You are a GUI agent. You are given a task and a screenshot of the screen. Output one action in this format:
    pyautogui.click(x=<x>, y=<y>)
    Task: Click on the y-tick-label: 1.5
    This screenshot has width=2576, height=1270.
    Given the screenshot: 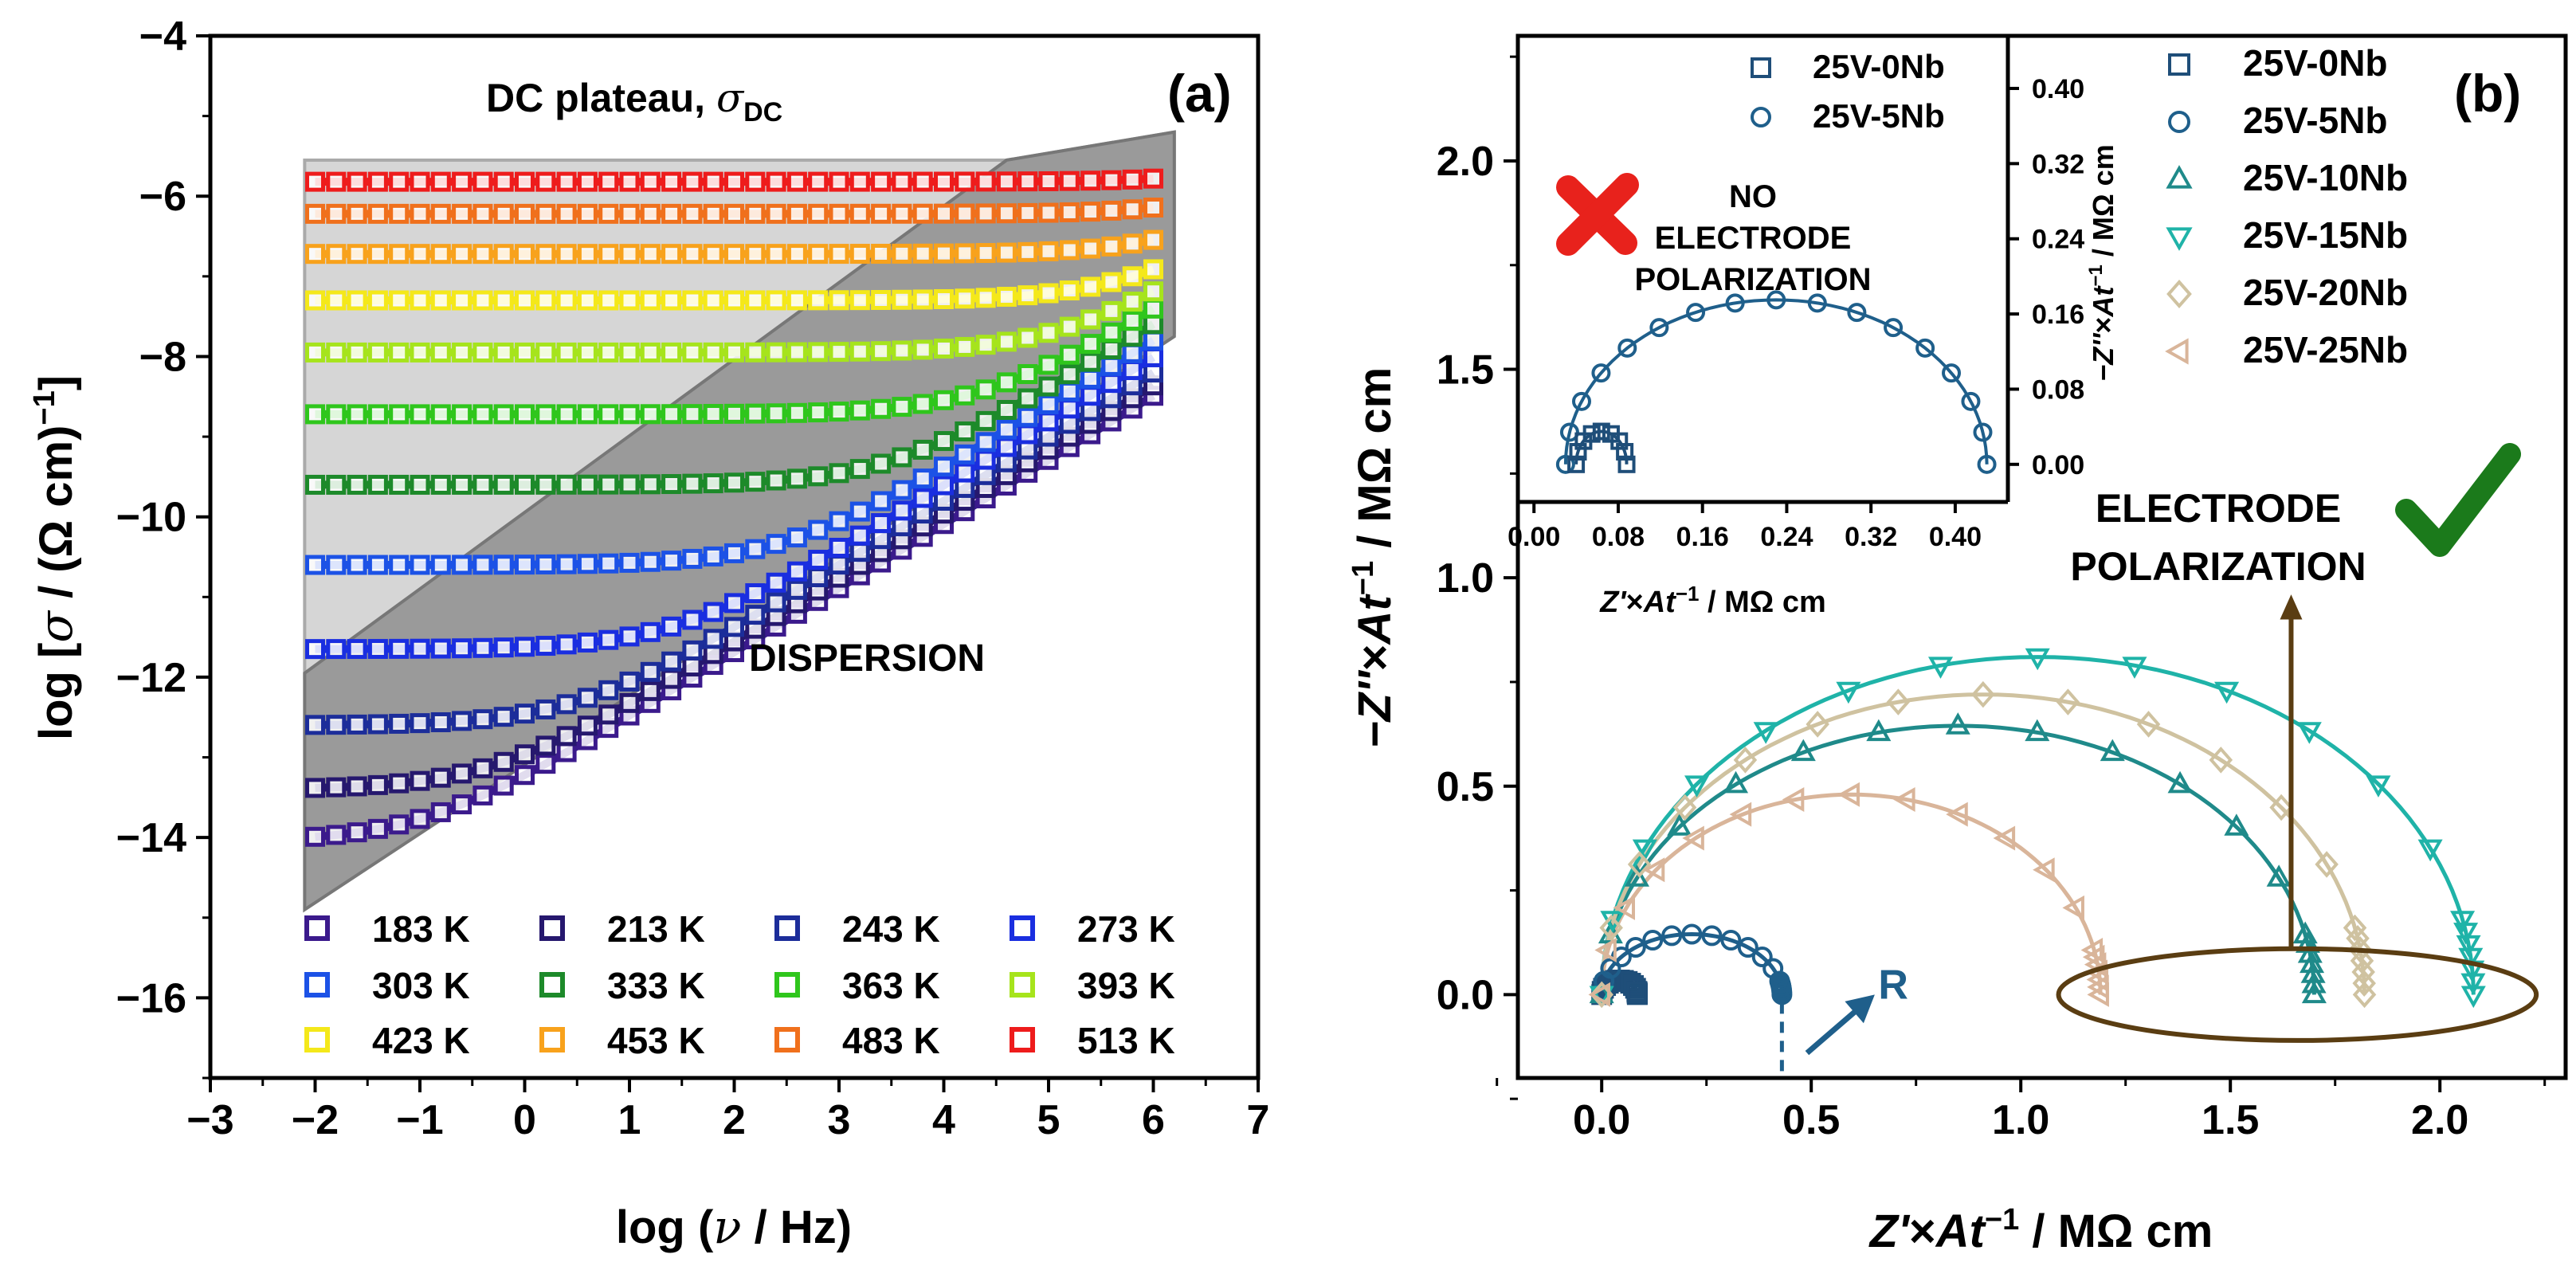 What is the action you would take?
    pyautogui.click(x=1465, y=371)
    